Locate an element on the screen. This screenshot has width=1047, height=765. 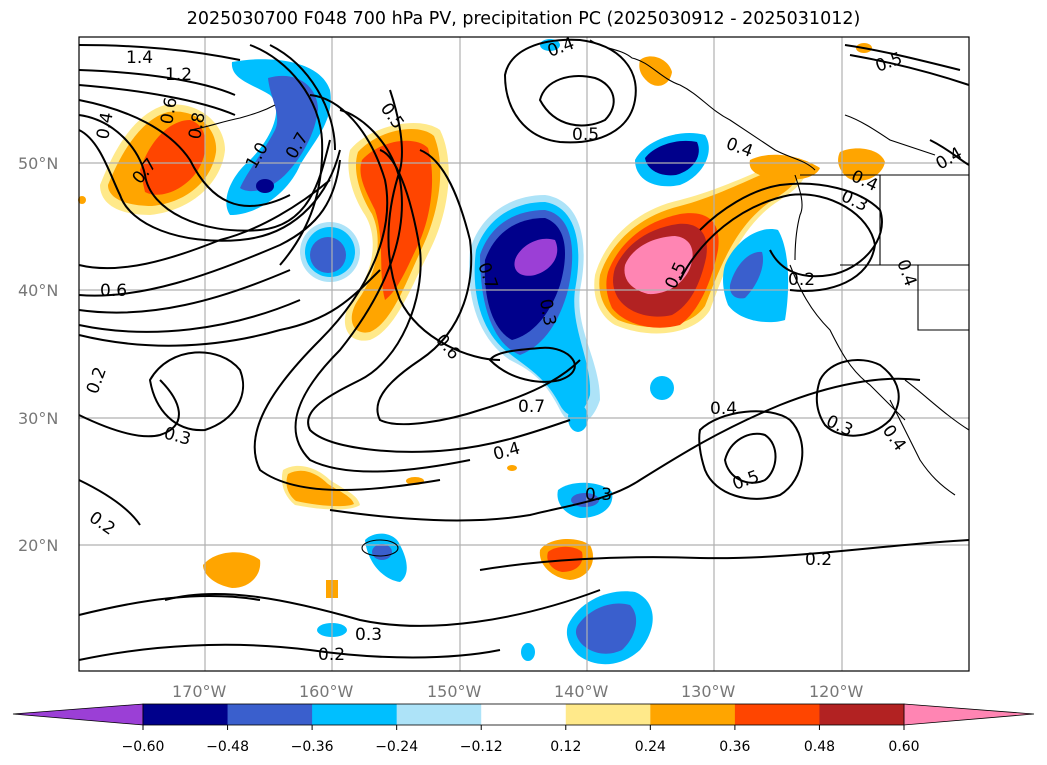
pos-anomaly-dot is located at coordinates (512, 468).